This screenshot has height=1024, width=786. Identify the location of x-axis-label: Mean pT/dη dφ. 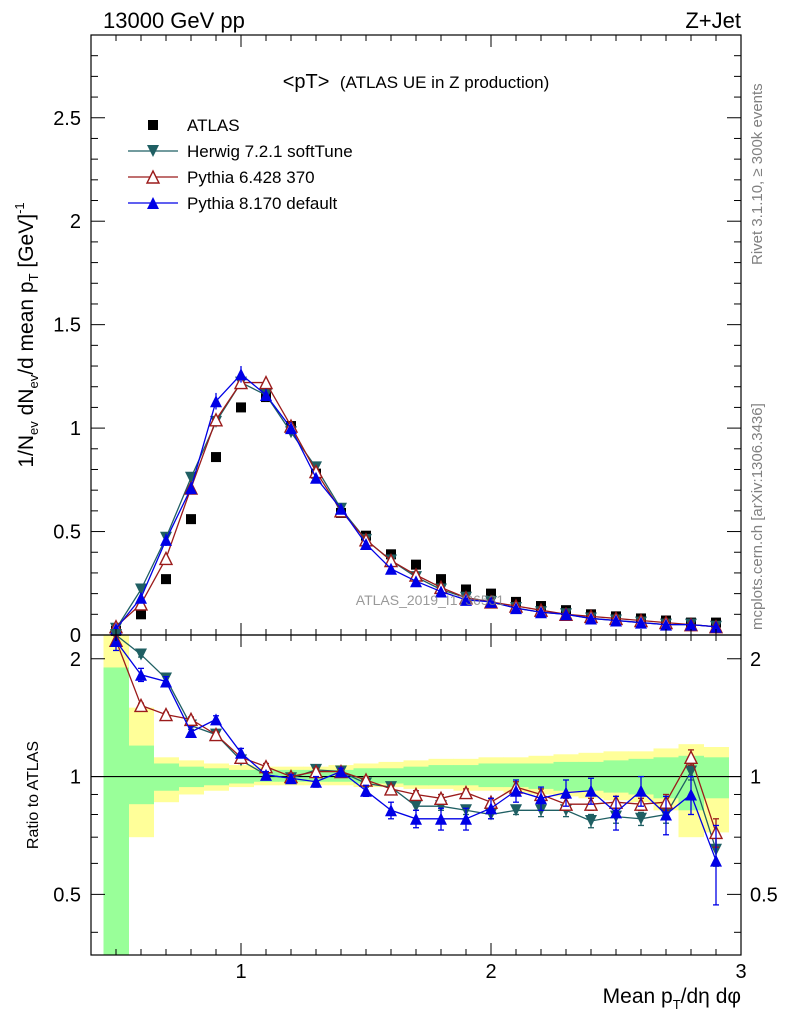
(672, 998).